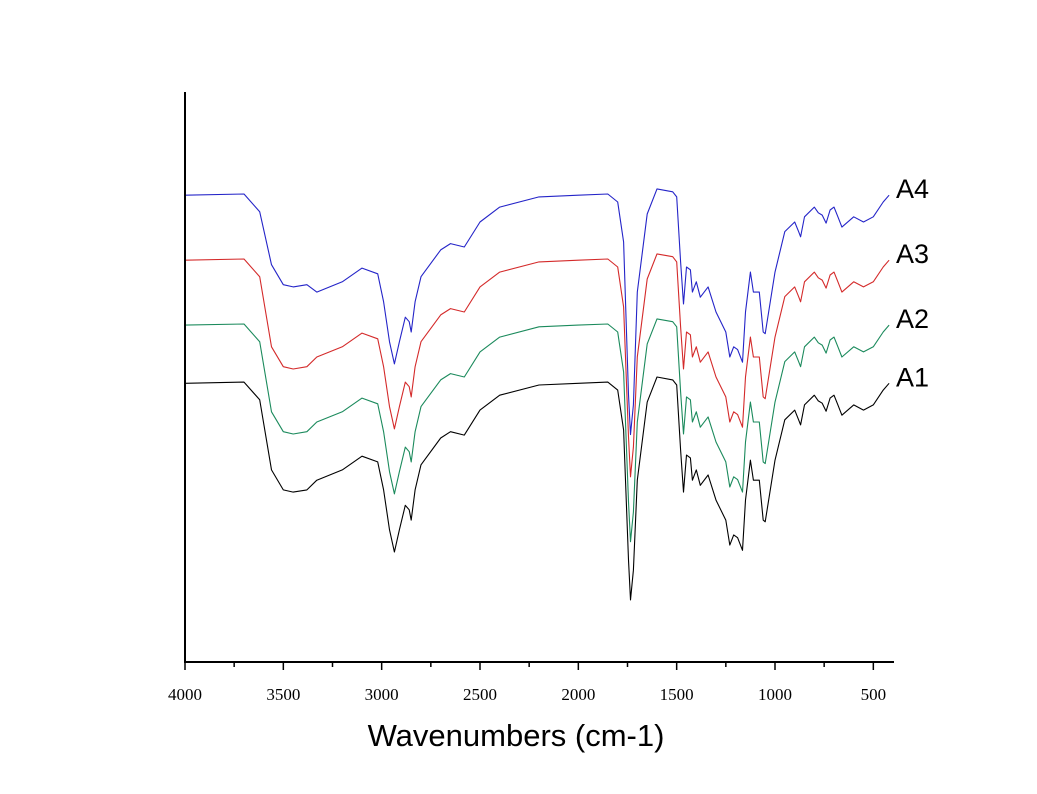  What do you see at coordinates (527, 683) in the screenshot?
I see `x-ticks: 4000 3500 3000 2500 2000 1500 1000 500` at bounding box center [527, 683].